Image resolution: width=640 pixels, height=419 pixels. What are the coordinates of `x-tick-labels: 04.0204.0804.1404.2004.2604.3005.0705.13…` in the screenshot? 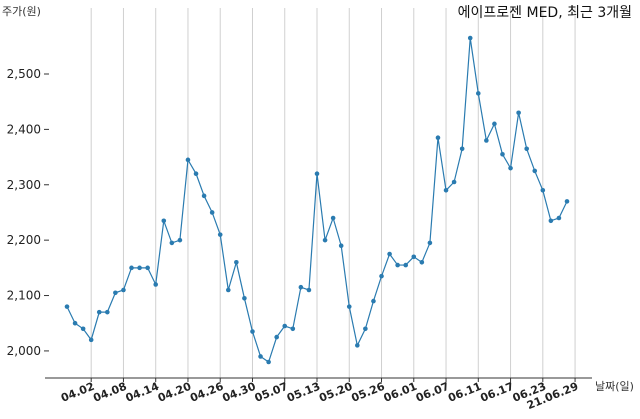 It's located at (319, 395).